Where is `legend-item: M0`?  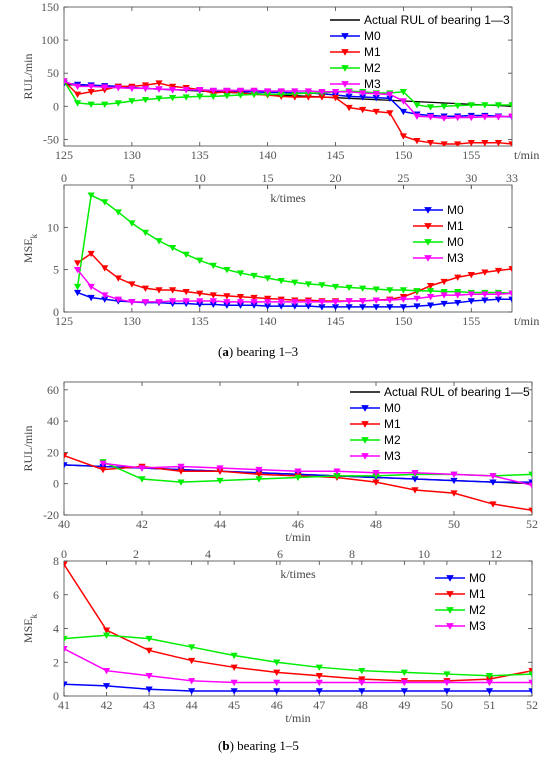 legend-item: M0 is located at coordinates (438, 242).